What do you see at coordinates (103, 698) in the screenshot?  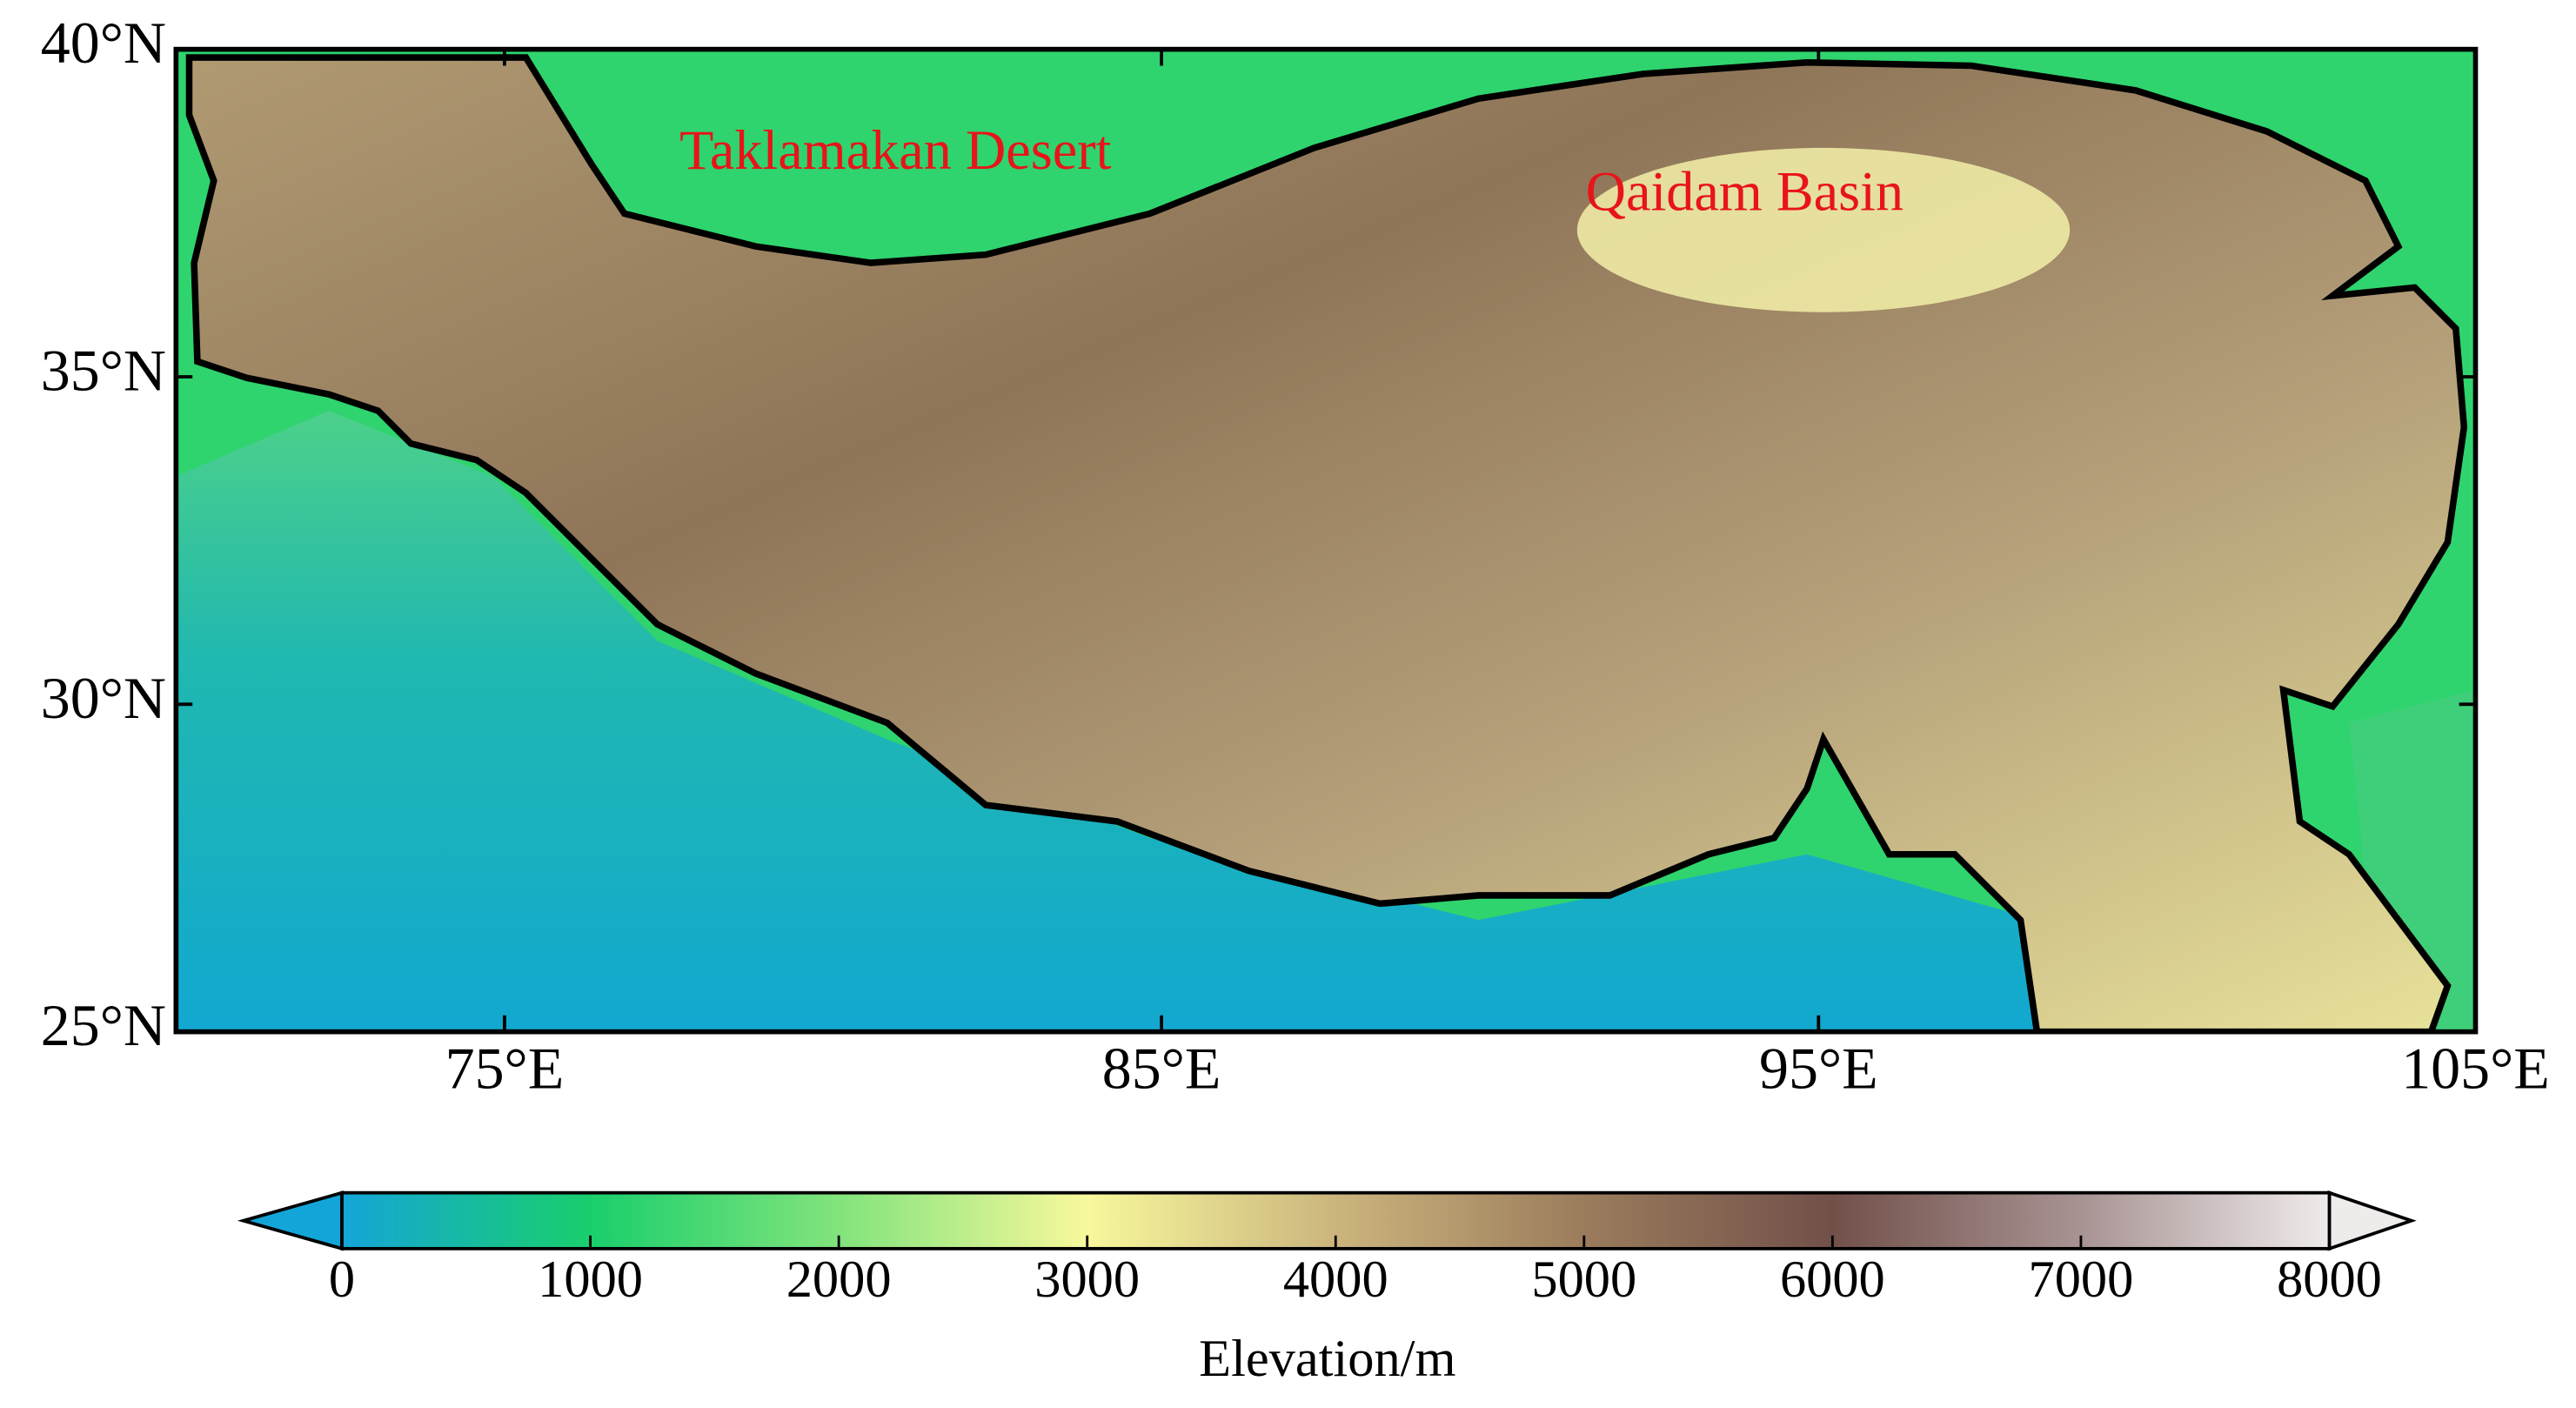 I see `y-tick-label: 30°N` at bounding box center [103, 698].